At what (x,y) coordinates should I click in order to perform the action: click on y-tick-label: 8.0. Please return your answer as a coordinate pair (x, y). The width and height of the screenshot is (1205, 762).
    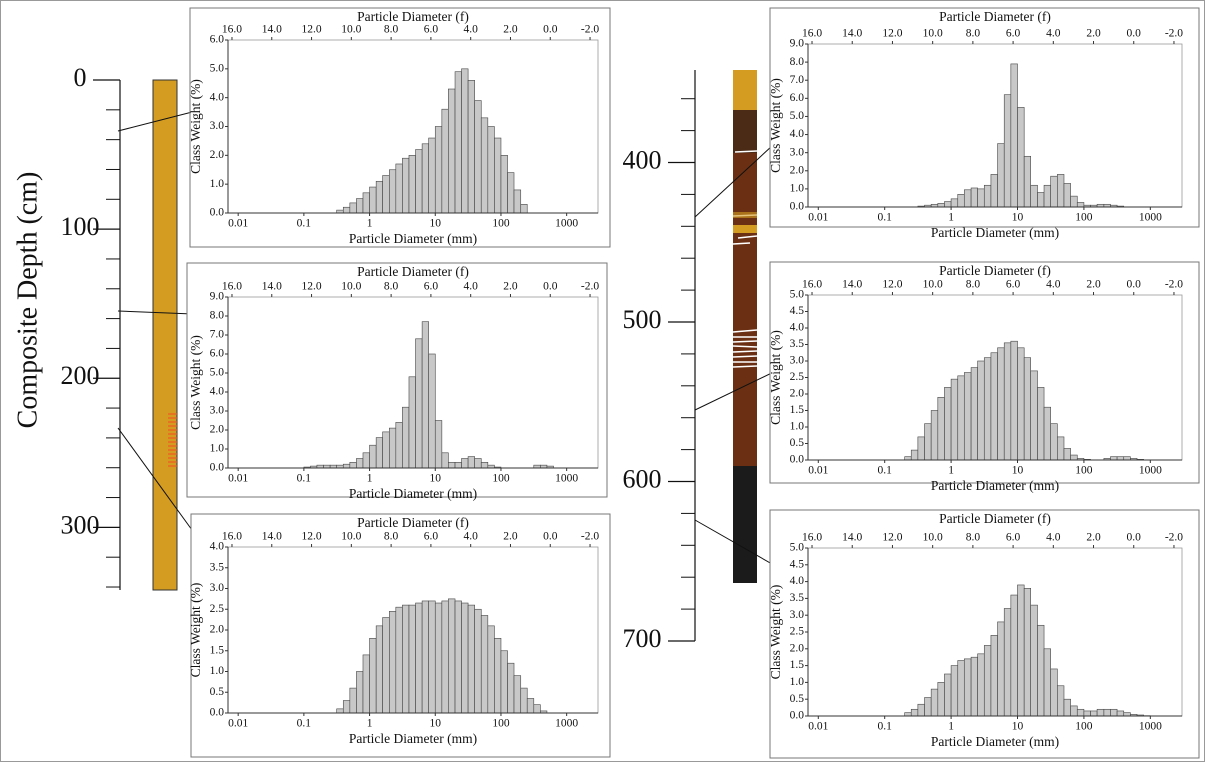
    Looking at the image, I should click on (217, 316).